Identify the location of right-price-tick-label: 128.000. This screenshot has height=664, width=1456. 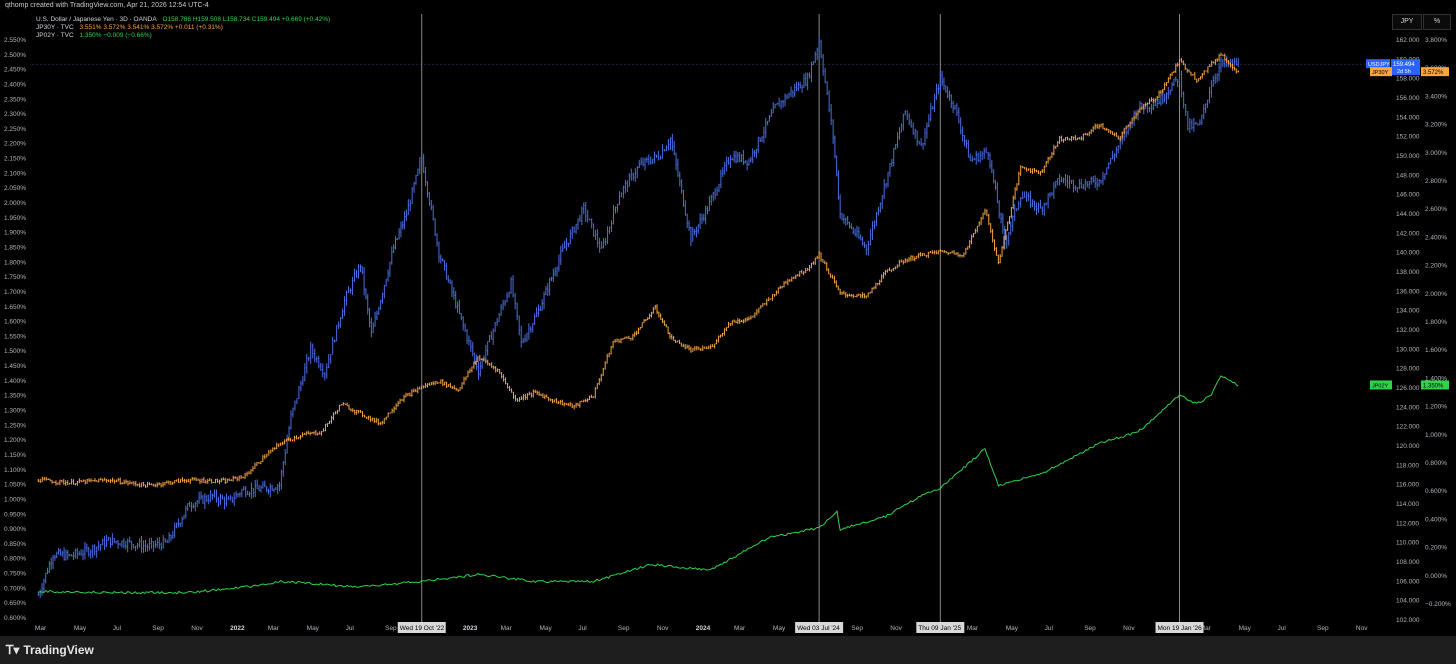
(1408, 369).